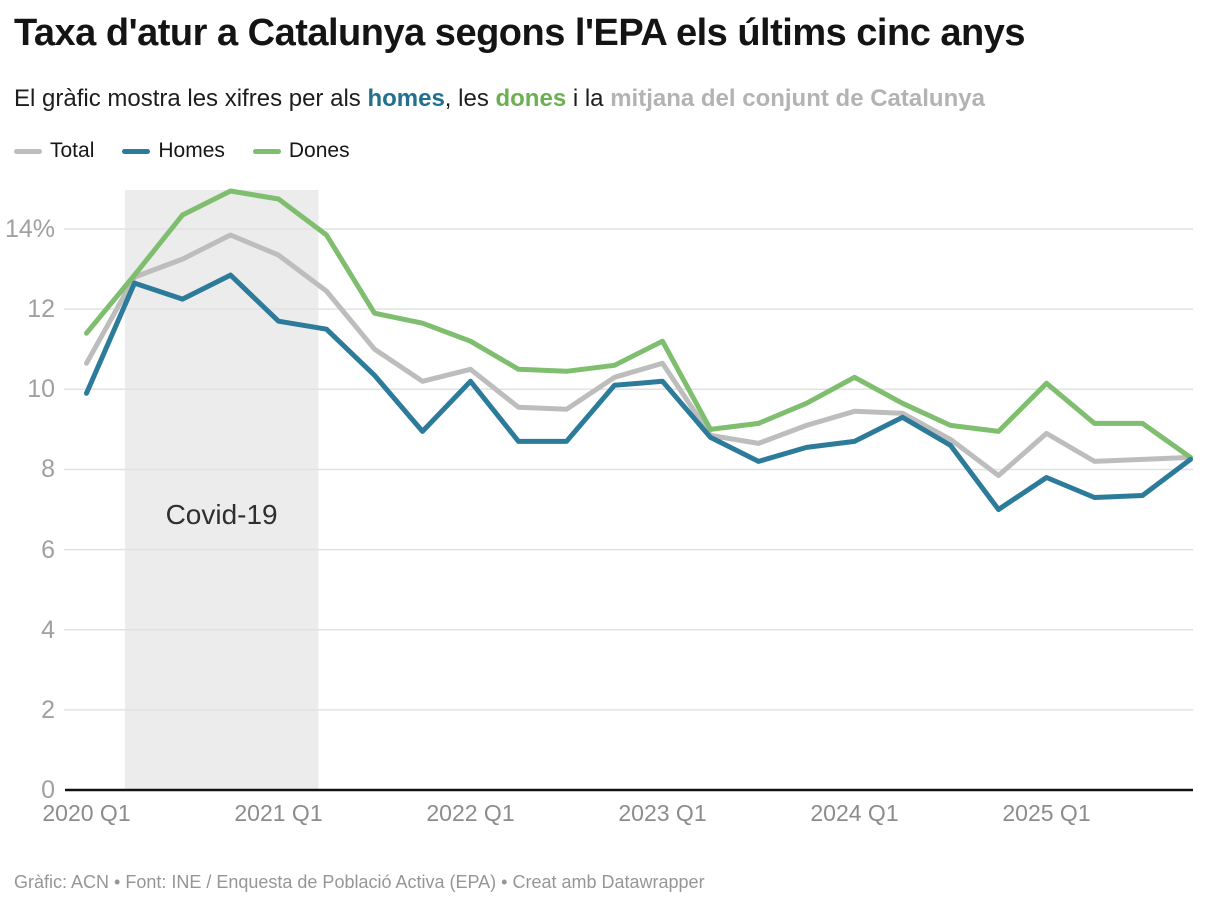 The height and width of the screenshot is (906, 1220). What do you see at coordinates (221, 514) in the screenshot?
I see `covid-band-label: Covid-19` at bounding box center [221, 514].